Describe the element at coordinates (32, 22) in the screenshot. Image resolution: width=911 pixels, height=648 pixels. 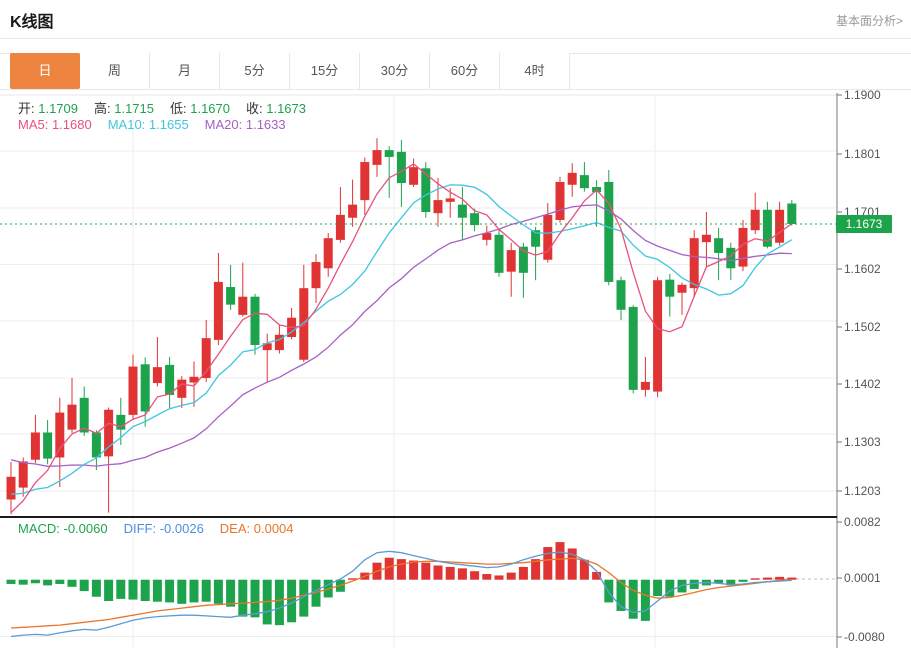
I see `page-title: K线图` at that location.